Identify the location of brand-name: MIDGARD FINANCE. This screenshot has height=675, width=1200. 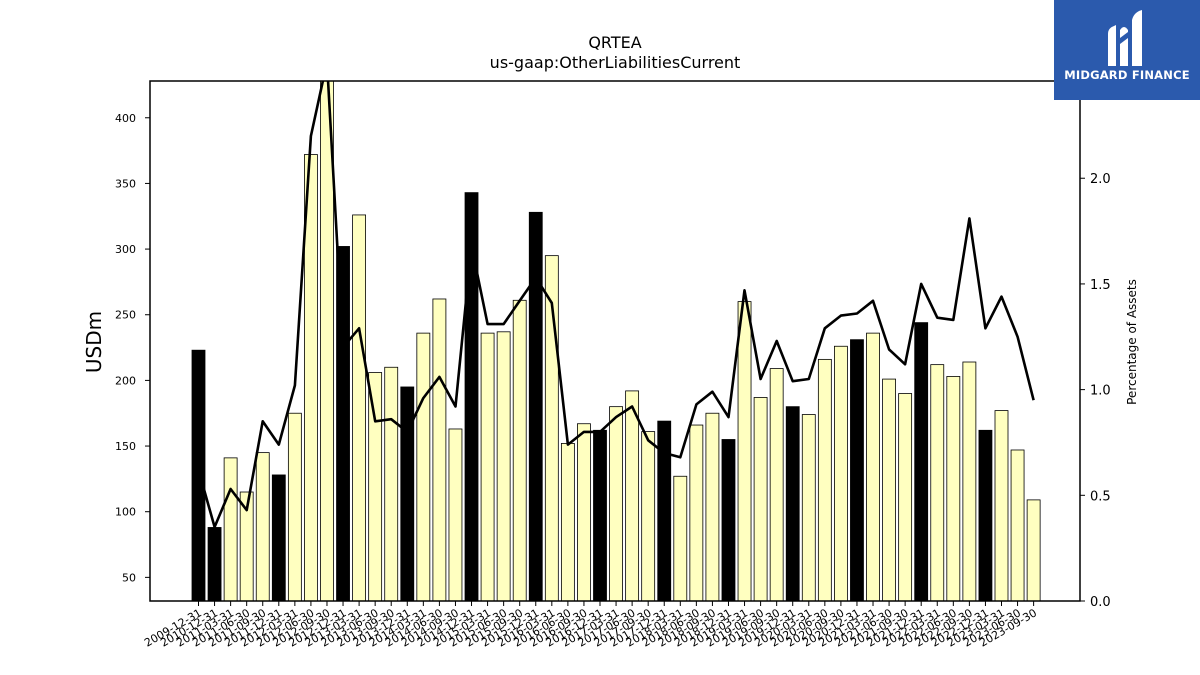
(1127, 75).